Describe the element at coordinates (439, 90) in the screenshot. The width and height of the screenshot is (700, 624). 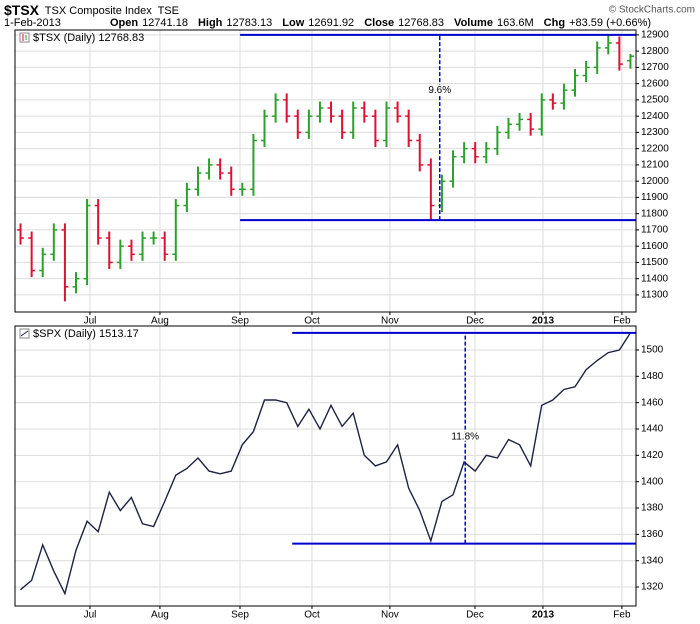
I see `annotation-text: 9.6%` at that location.